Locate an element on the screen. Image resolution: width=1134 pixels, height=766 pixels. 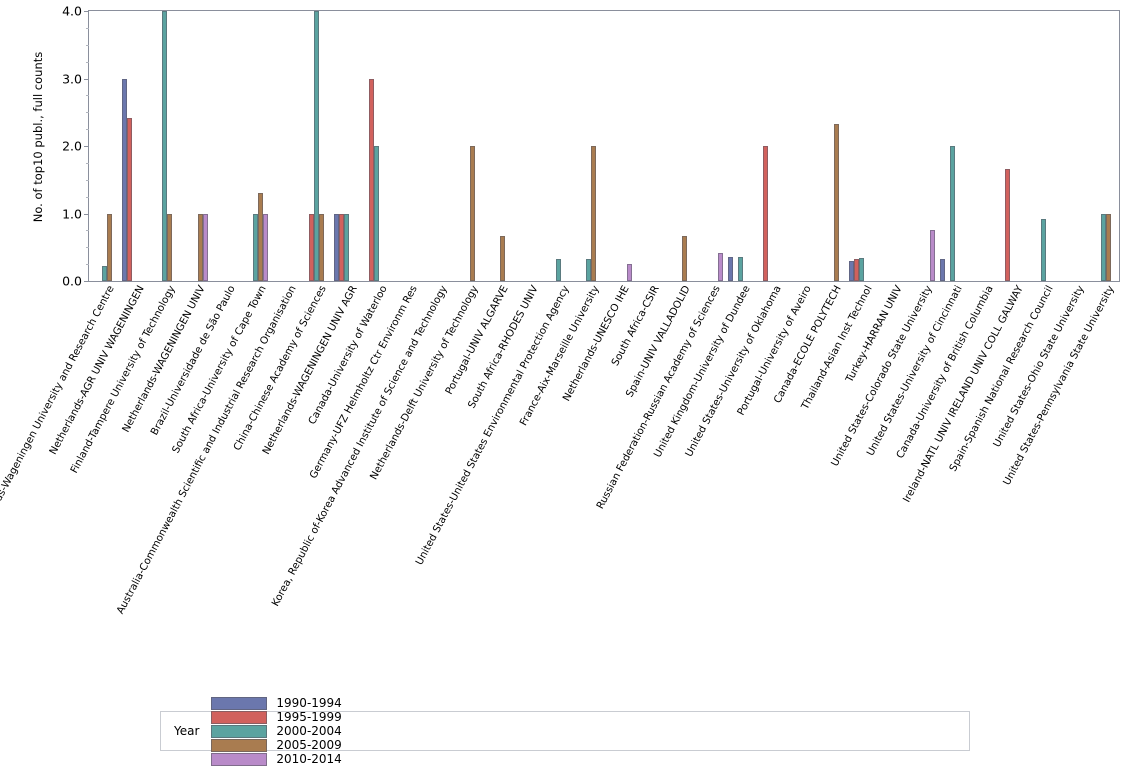
legend-item-label: 2000-2004 is located at coordinates (309, 731).